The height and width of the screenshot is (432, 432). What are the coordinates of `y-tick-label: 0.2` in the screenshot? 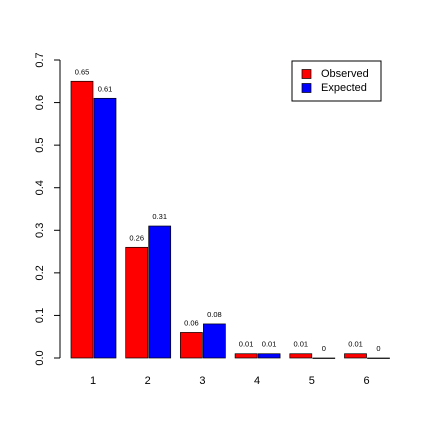 It's located at (40, 272).